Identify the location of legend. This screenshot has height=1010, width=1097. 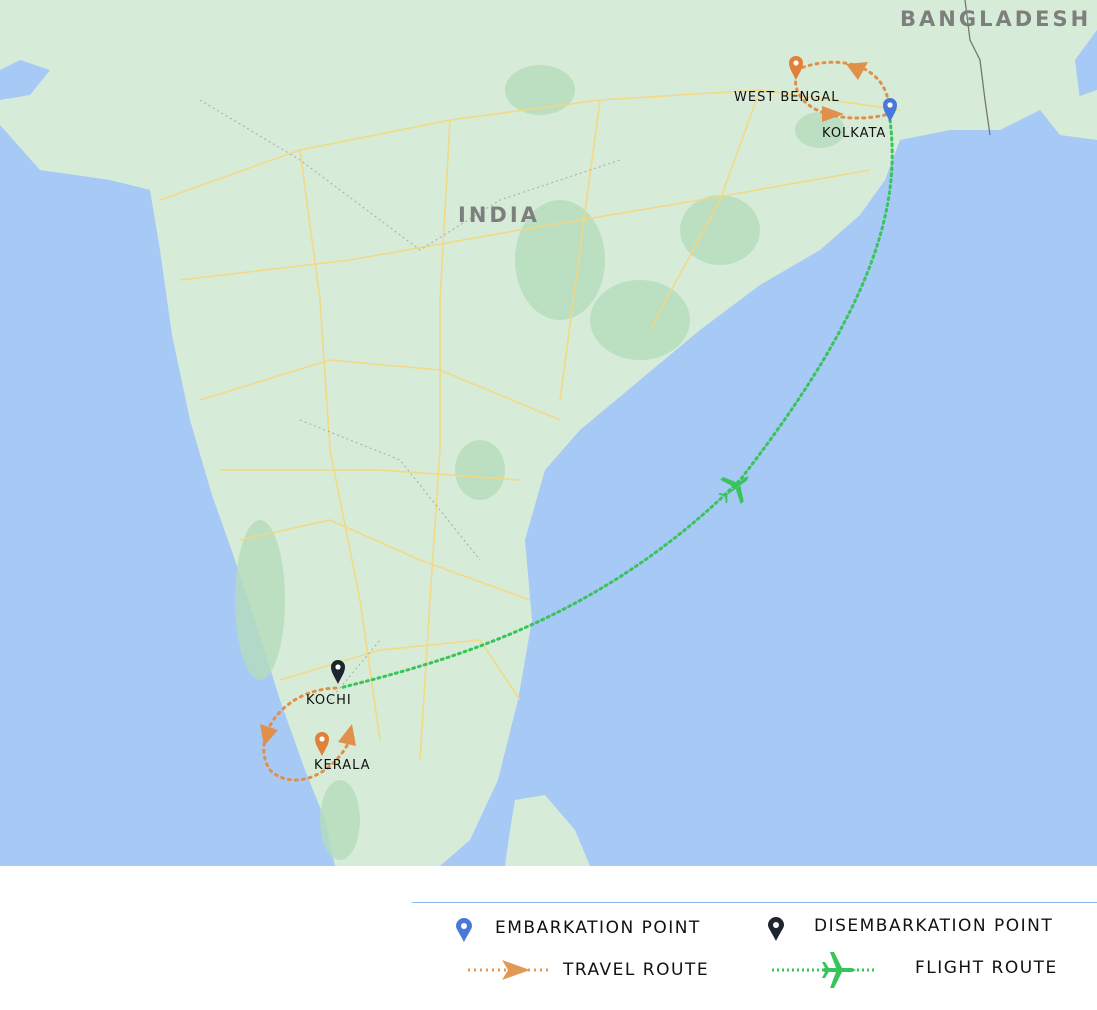
(548, 938).